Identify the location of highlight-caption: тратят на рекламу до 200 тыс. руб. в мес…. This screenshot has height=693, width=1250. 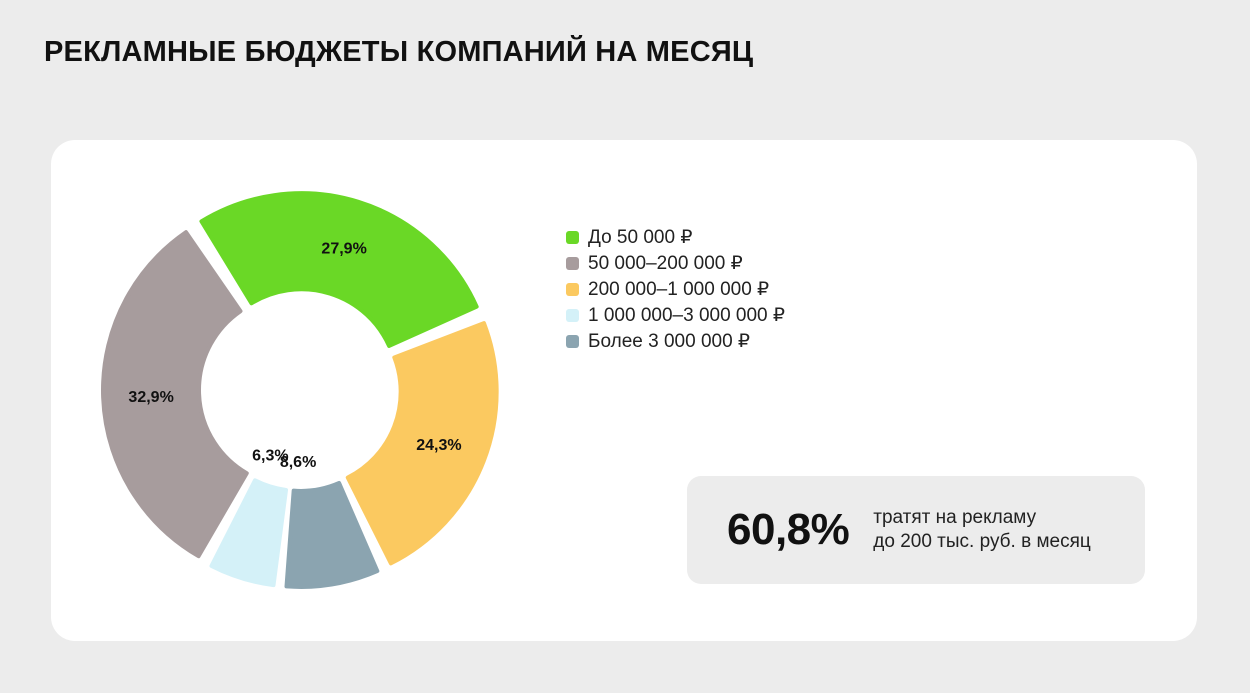
(982, 530).